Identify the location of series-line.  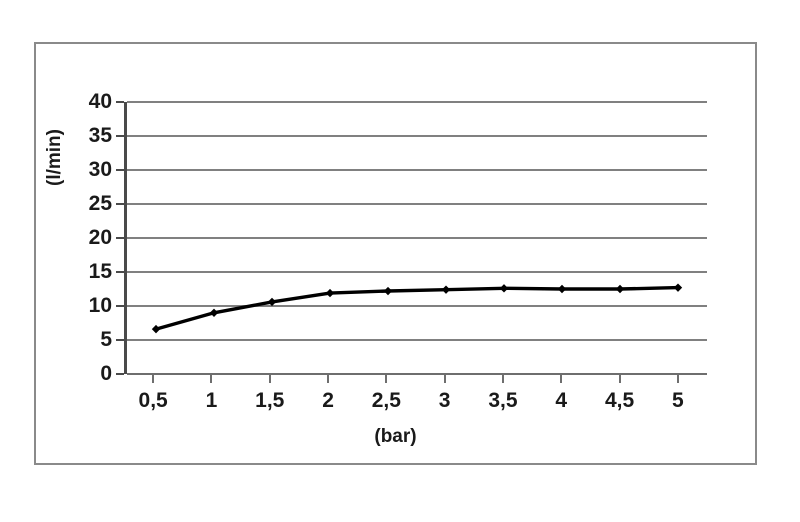
(417, 308).